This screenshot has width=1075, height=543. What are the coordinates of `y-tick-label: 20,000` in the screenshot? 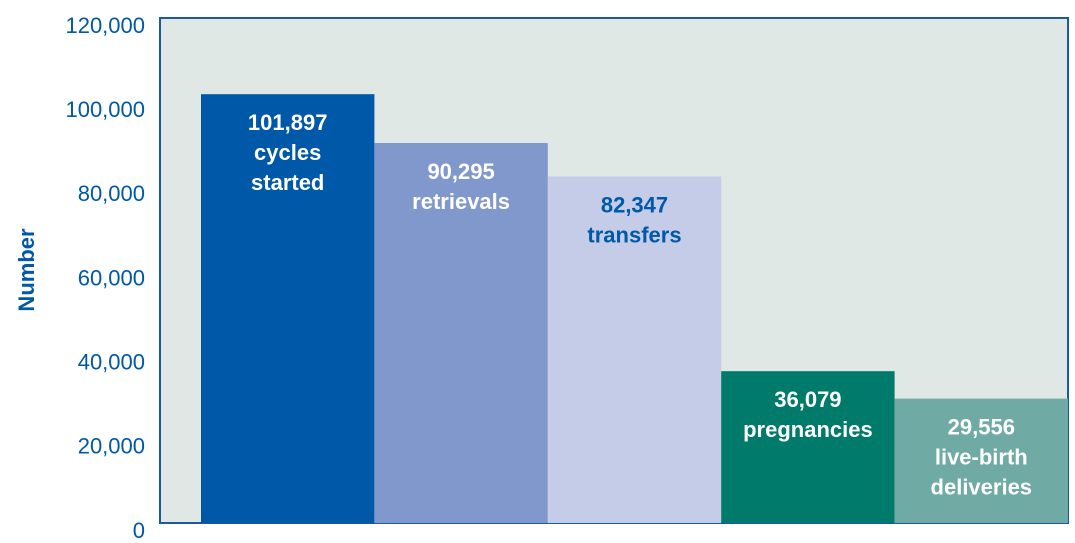 It's located at (111, 446).